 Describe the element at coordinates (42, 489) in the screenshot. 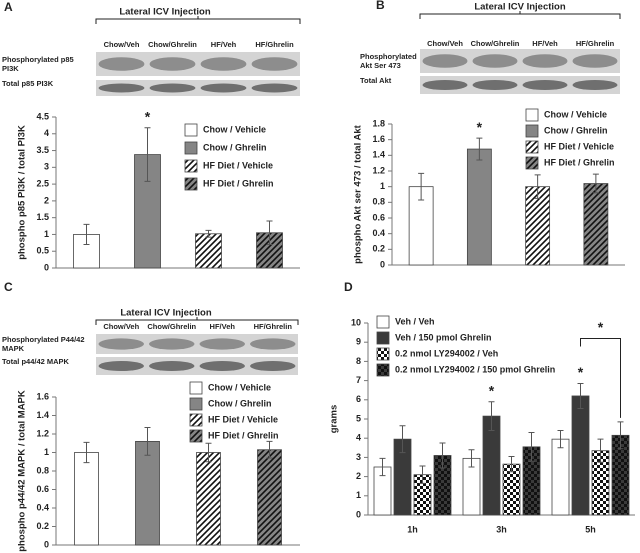

I see `y-tick-label: 0.6` at that location.